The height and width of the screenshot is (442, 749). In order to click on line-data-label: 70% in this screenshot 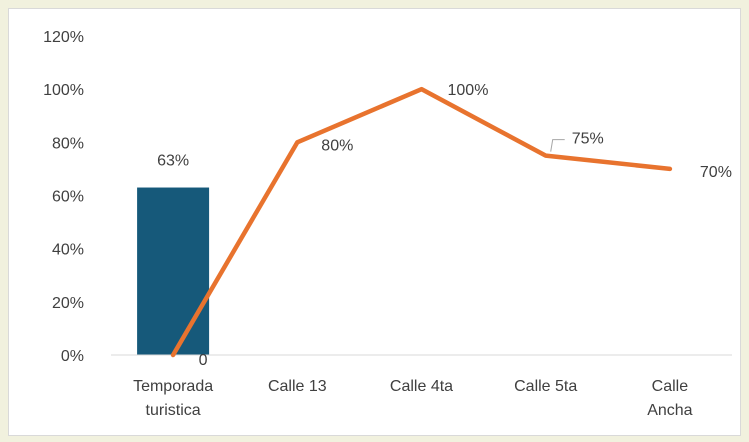, I will do `click(716, 172)`.